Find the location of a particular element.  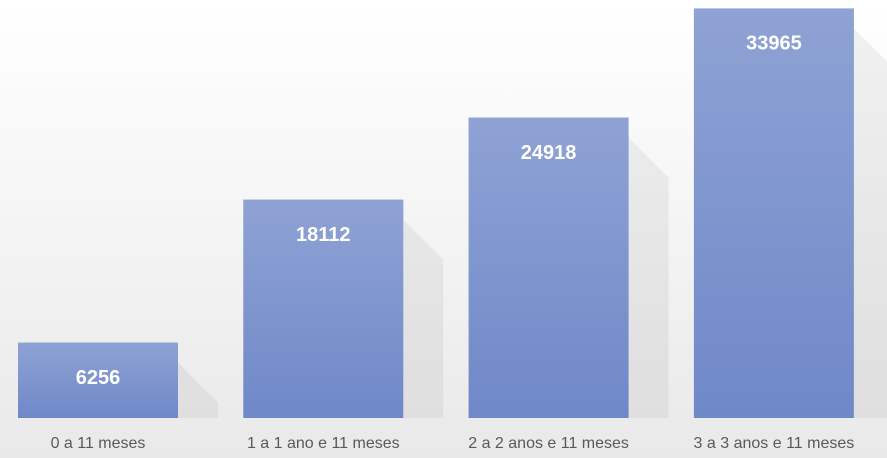

value-label: 24918 is located at coordinates (549, 153).